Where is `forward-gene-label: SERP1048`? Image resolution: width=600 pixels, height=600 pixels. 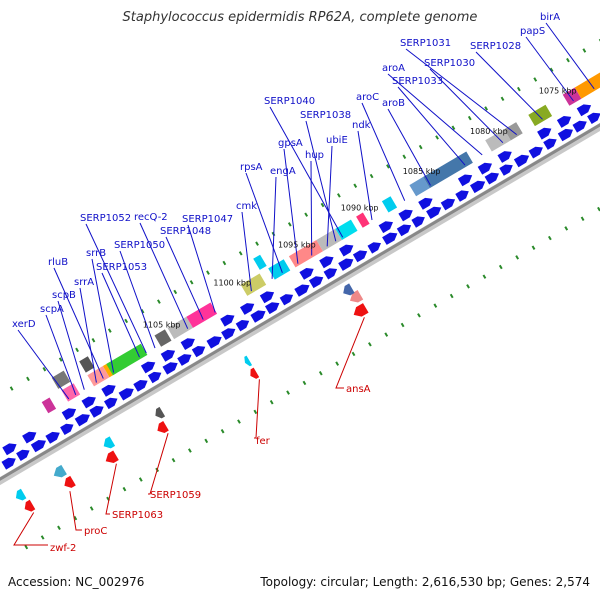 forward-gene-label: SERP1048 is located at coordinates (185, 231).